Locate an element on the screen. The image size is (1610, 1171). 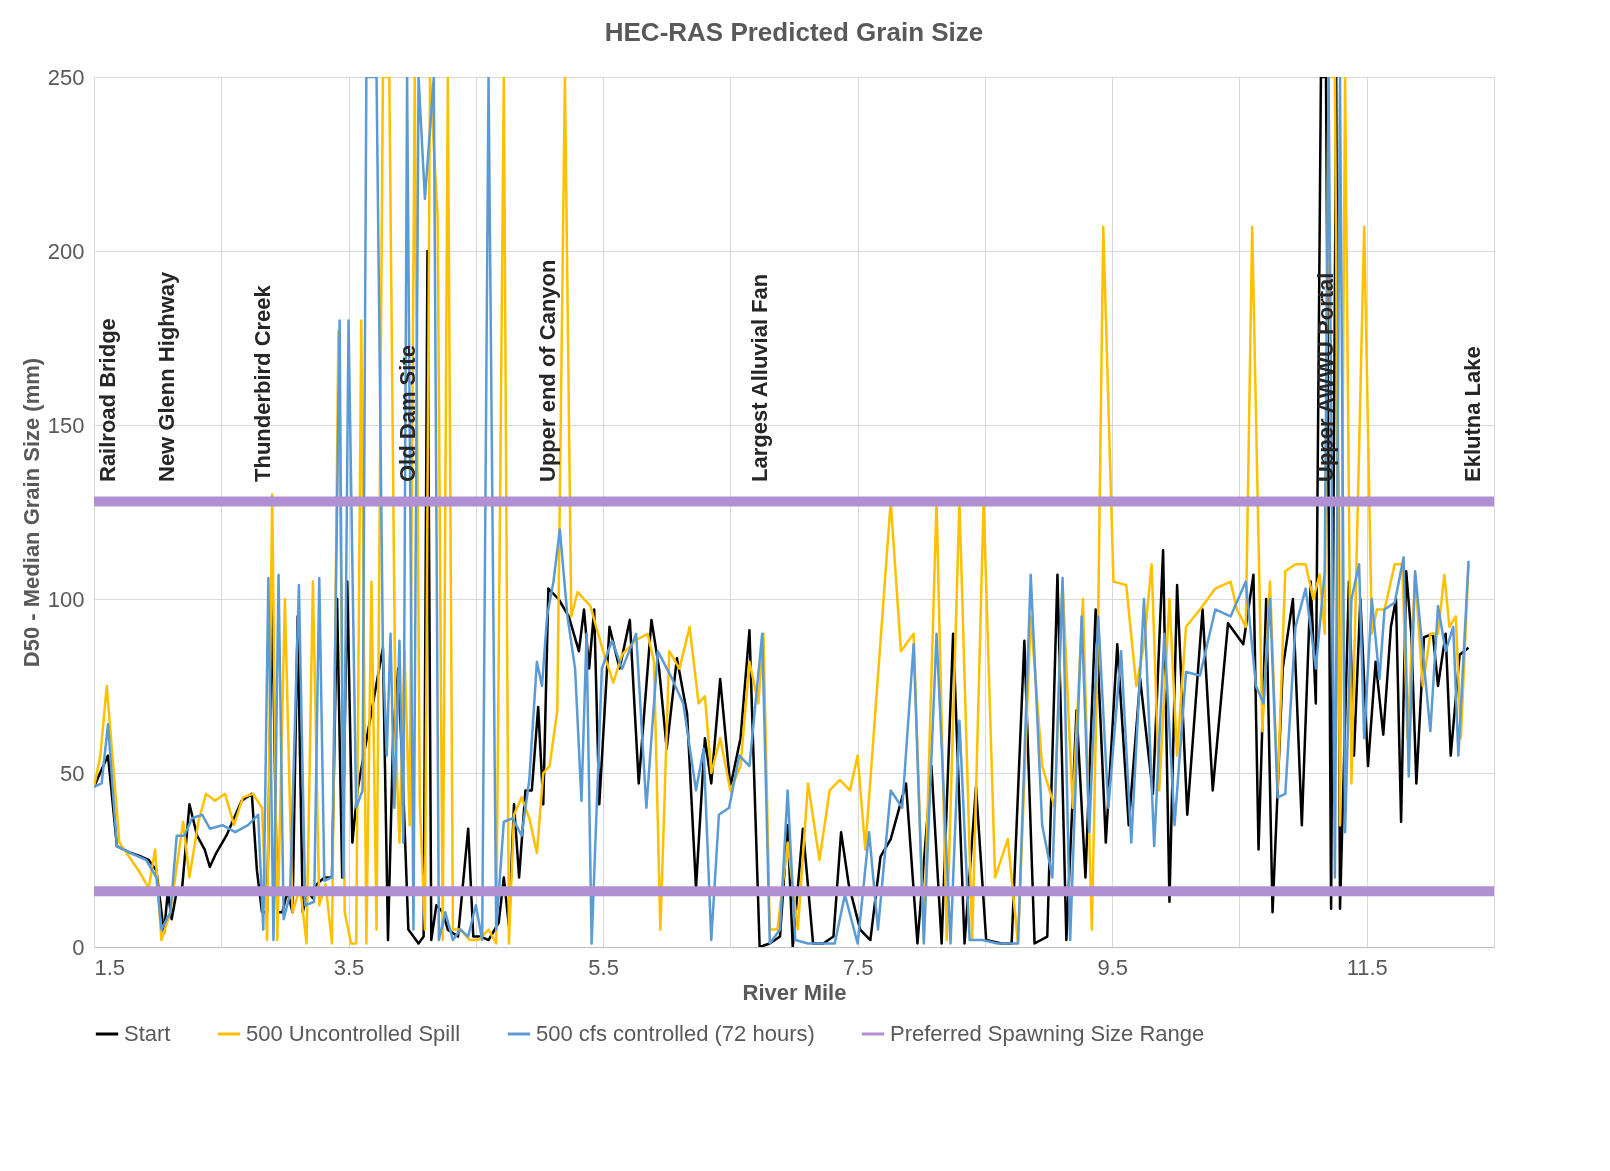
x-axis-title: River Mile is located at coordinates (794, 992).